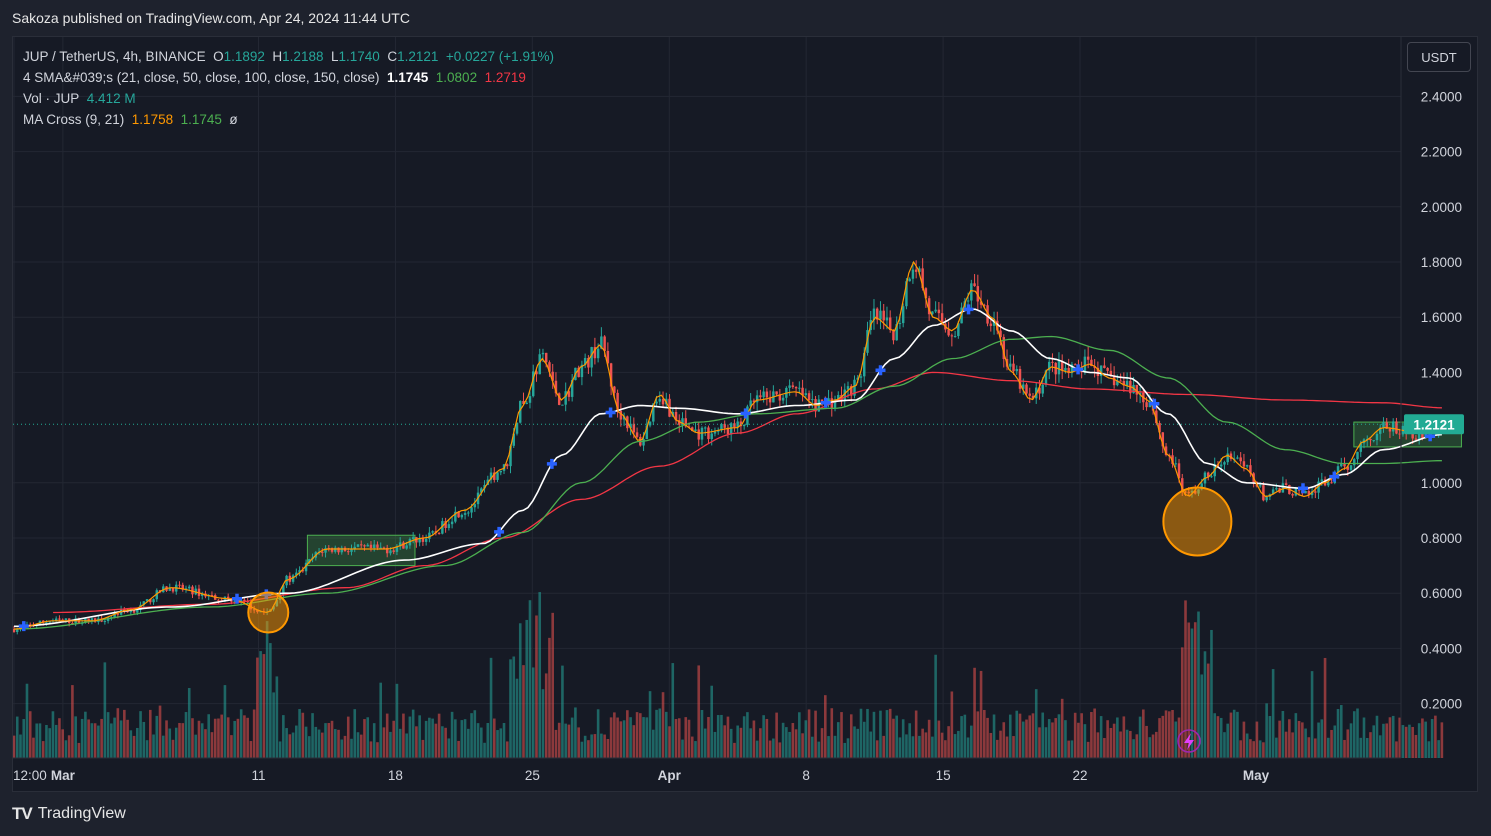  Describe the element at coordinates (1439, 57) in the screenshot. I see `currency-button: USDT` at that location.